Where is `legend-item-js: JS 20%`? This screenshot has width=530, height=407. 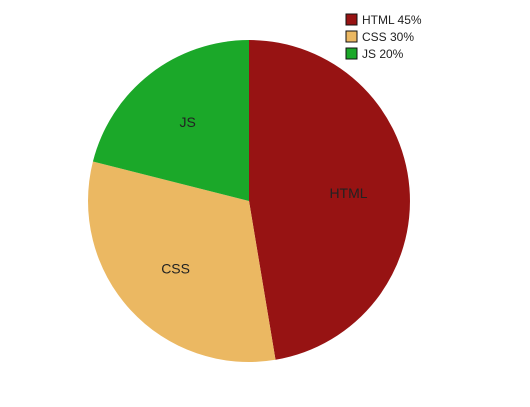
legend-item-js: JS 20% is located at coordinates (374, 54).